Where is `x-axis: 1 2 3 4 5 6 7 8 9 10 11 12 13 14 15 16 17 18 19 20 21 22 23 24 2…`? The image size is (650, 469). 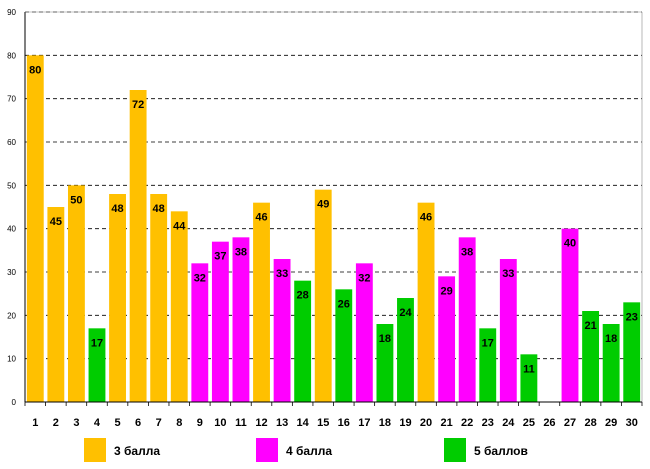
x-axis: 1 2 3 4 5 6 7 8 9 10 11 12 13 14 15 16 17 18 19 20 21 22 23 24 2… is located at coordinates (333, 415).